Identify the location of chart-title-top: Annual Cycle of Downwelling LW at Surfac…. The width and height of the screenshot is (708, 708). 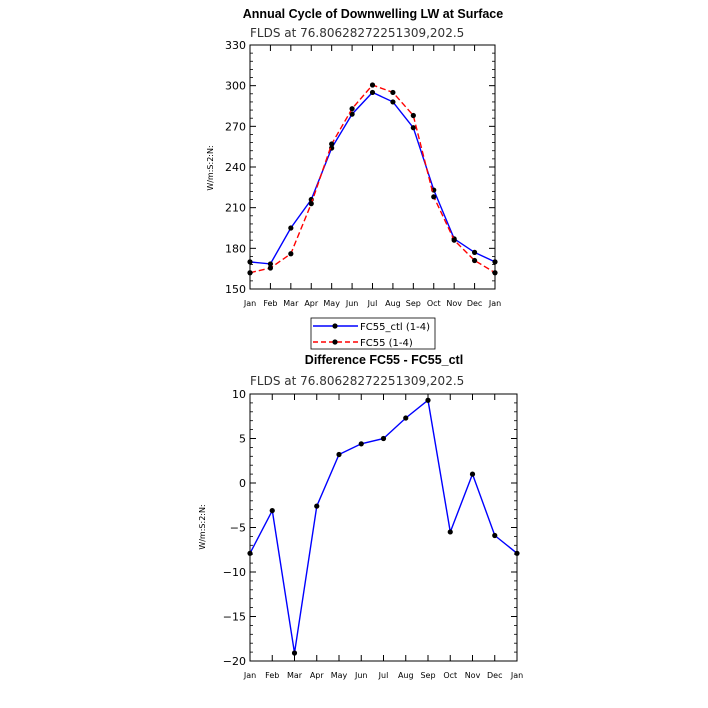
(373, 14).